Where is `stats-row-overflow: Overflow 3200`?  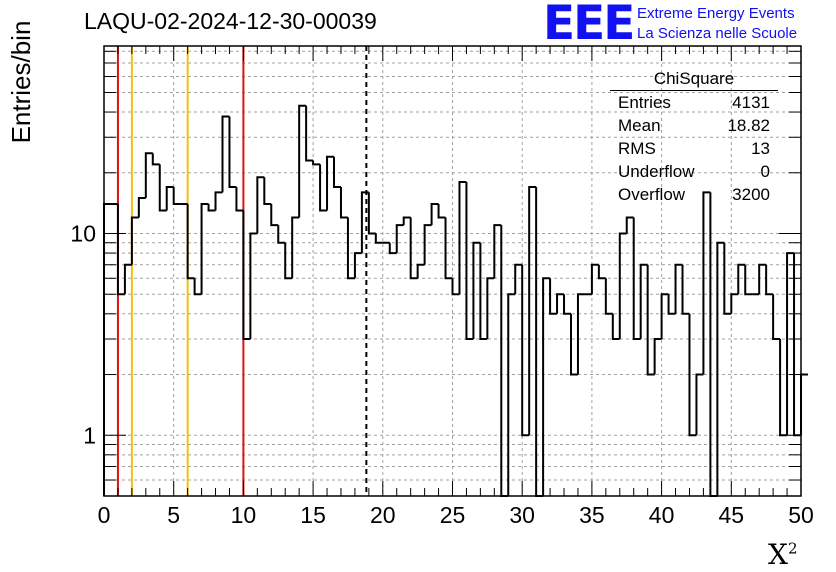
stats-row-overflow: Overflow 3200 is located at coordinates (694, 194).